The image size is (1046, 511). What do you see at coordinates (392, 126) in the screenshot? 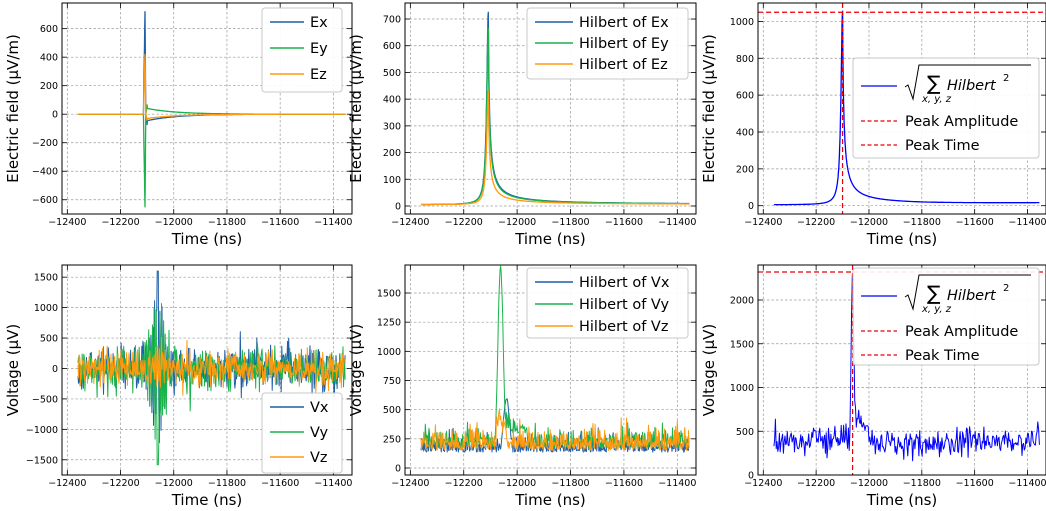
I see `y-tick-label: 300` at bounding box center [392, 126].